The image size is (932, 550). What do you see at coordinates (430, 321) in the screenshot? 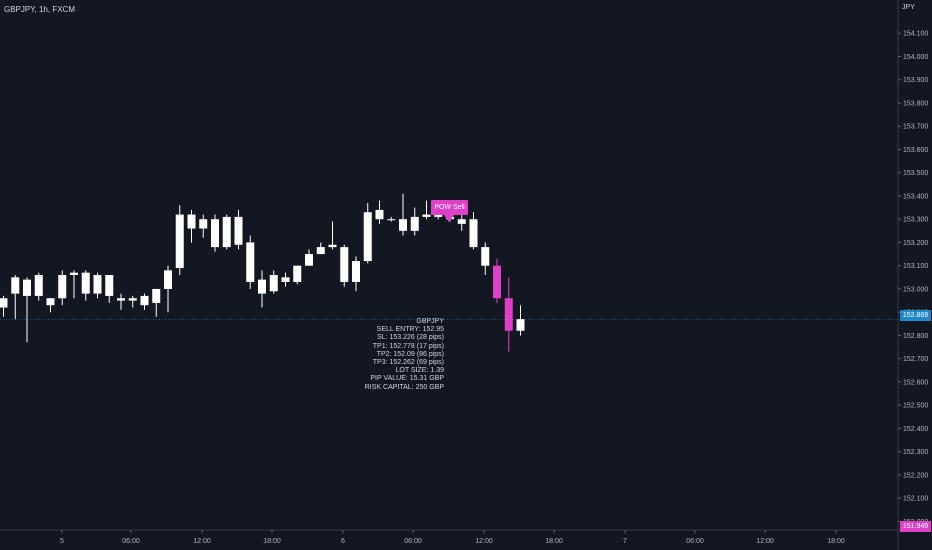
I see `info-line: GBPJPY` at bounding box center [430, 321].